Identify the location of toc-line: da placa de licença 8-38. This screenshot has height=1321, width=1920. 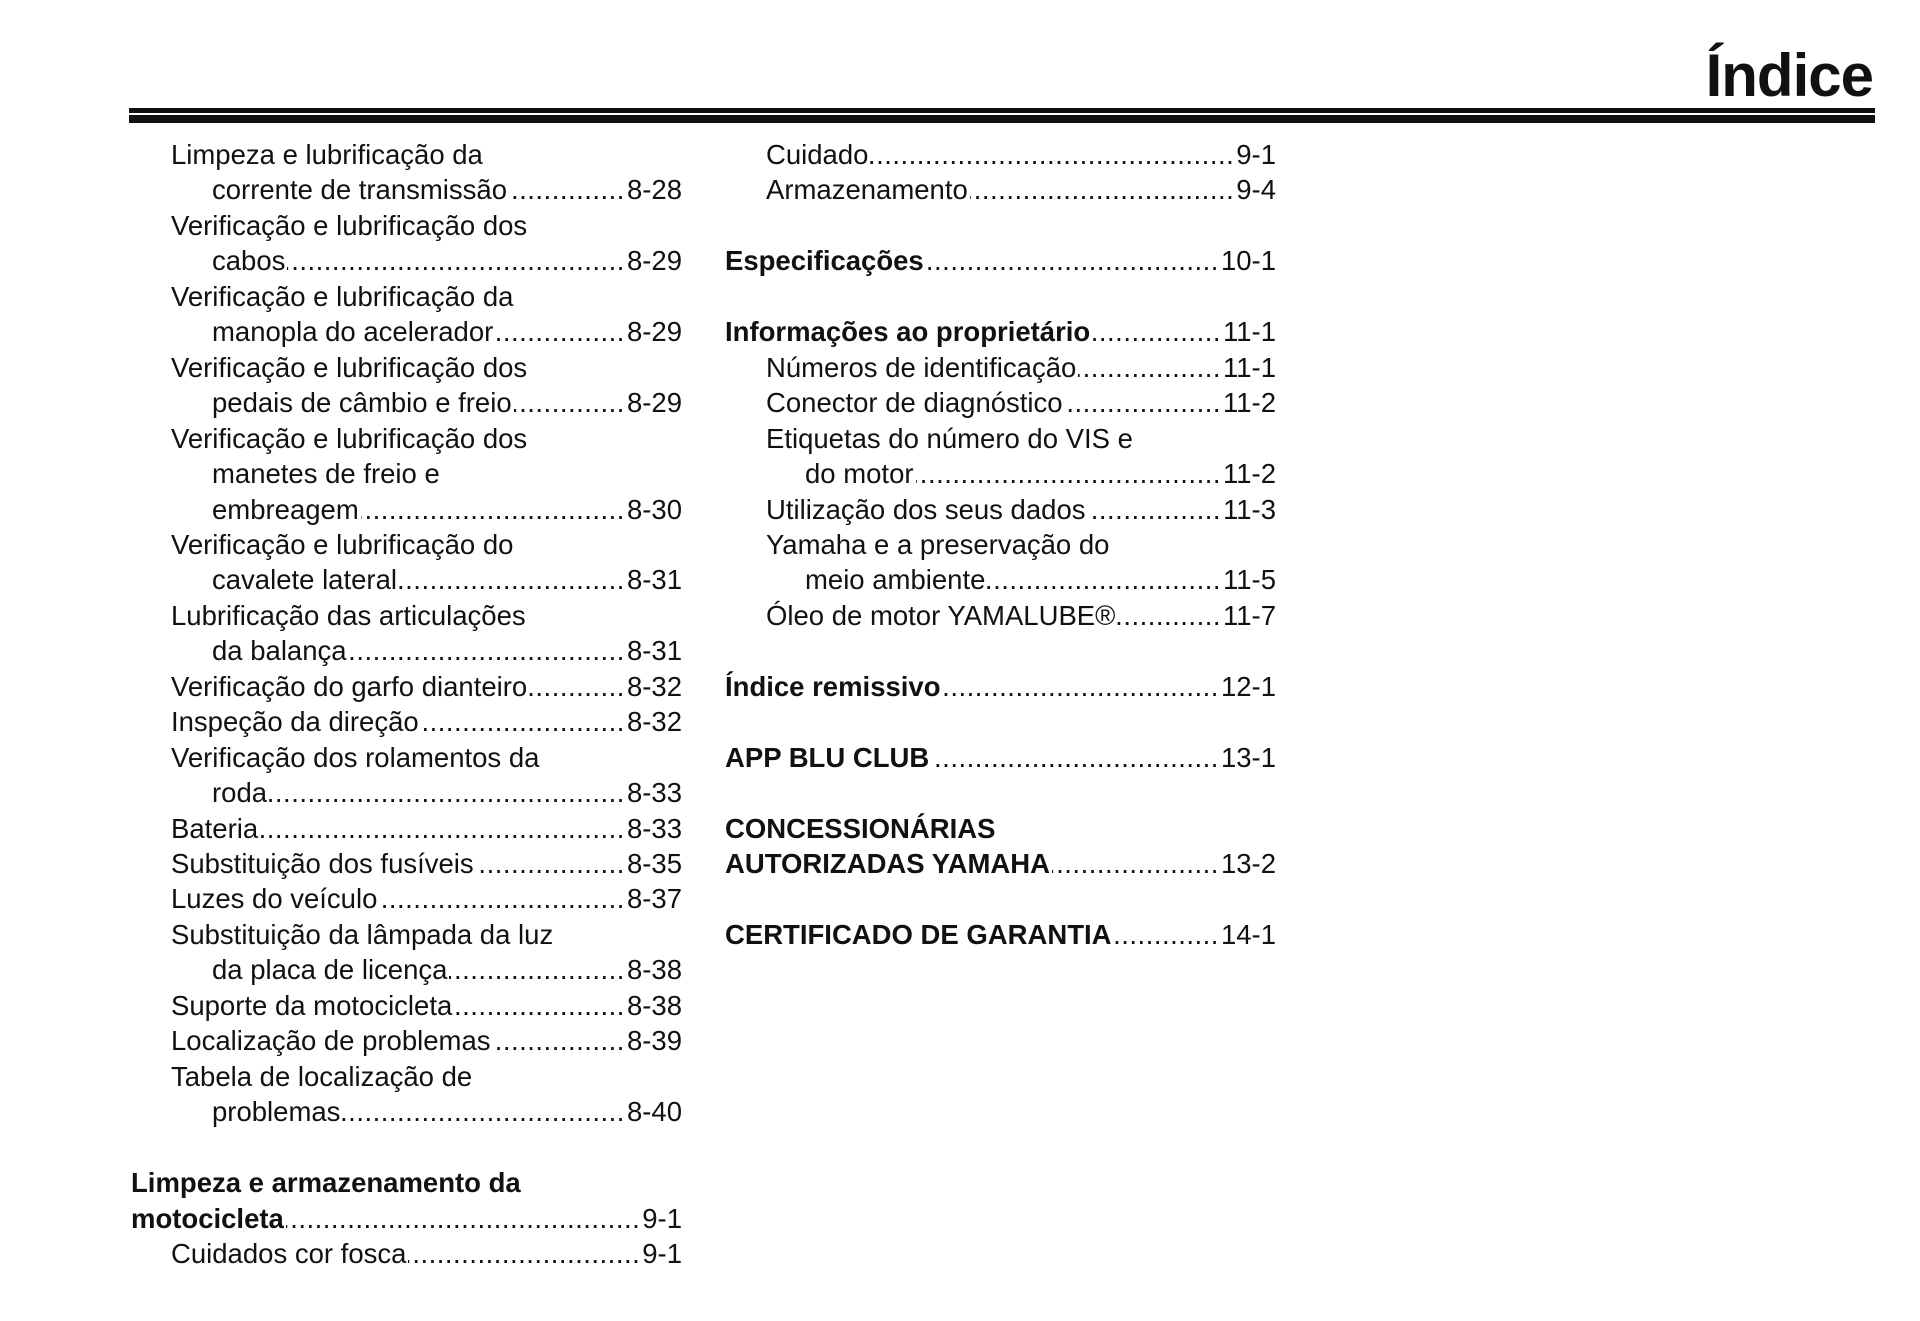
(447, 970).